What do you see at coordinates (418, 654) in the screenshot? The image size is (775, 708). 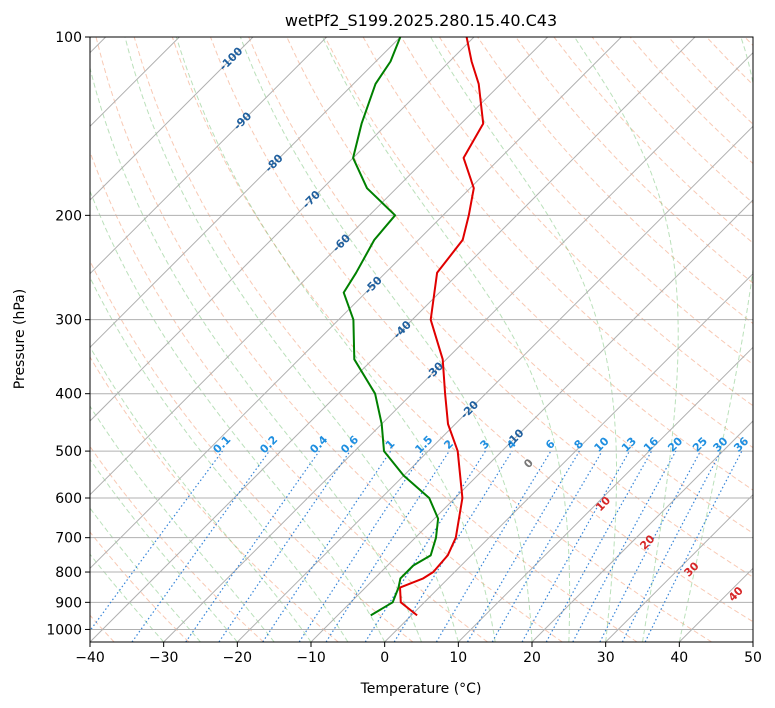 I see `x-axis: −40 −30 −20 −10 0 10 20 30 40 50` at bounding box center [418, 654].